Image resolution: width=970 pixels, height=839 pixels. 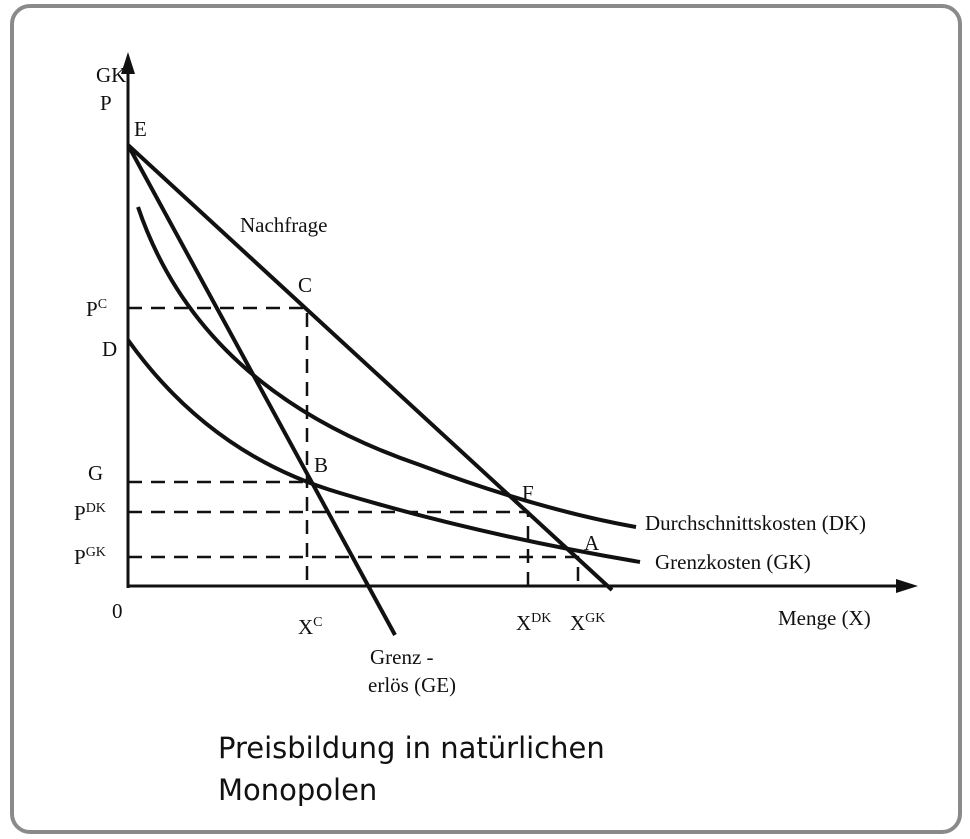 I want to click on point-label: C, so click(x=305, y=285).